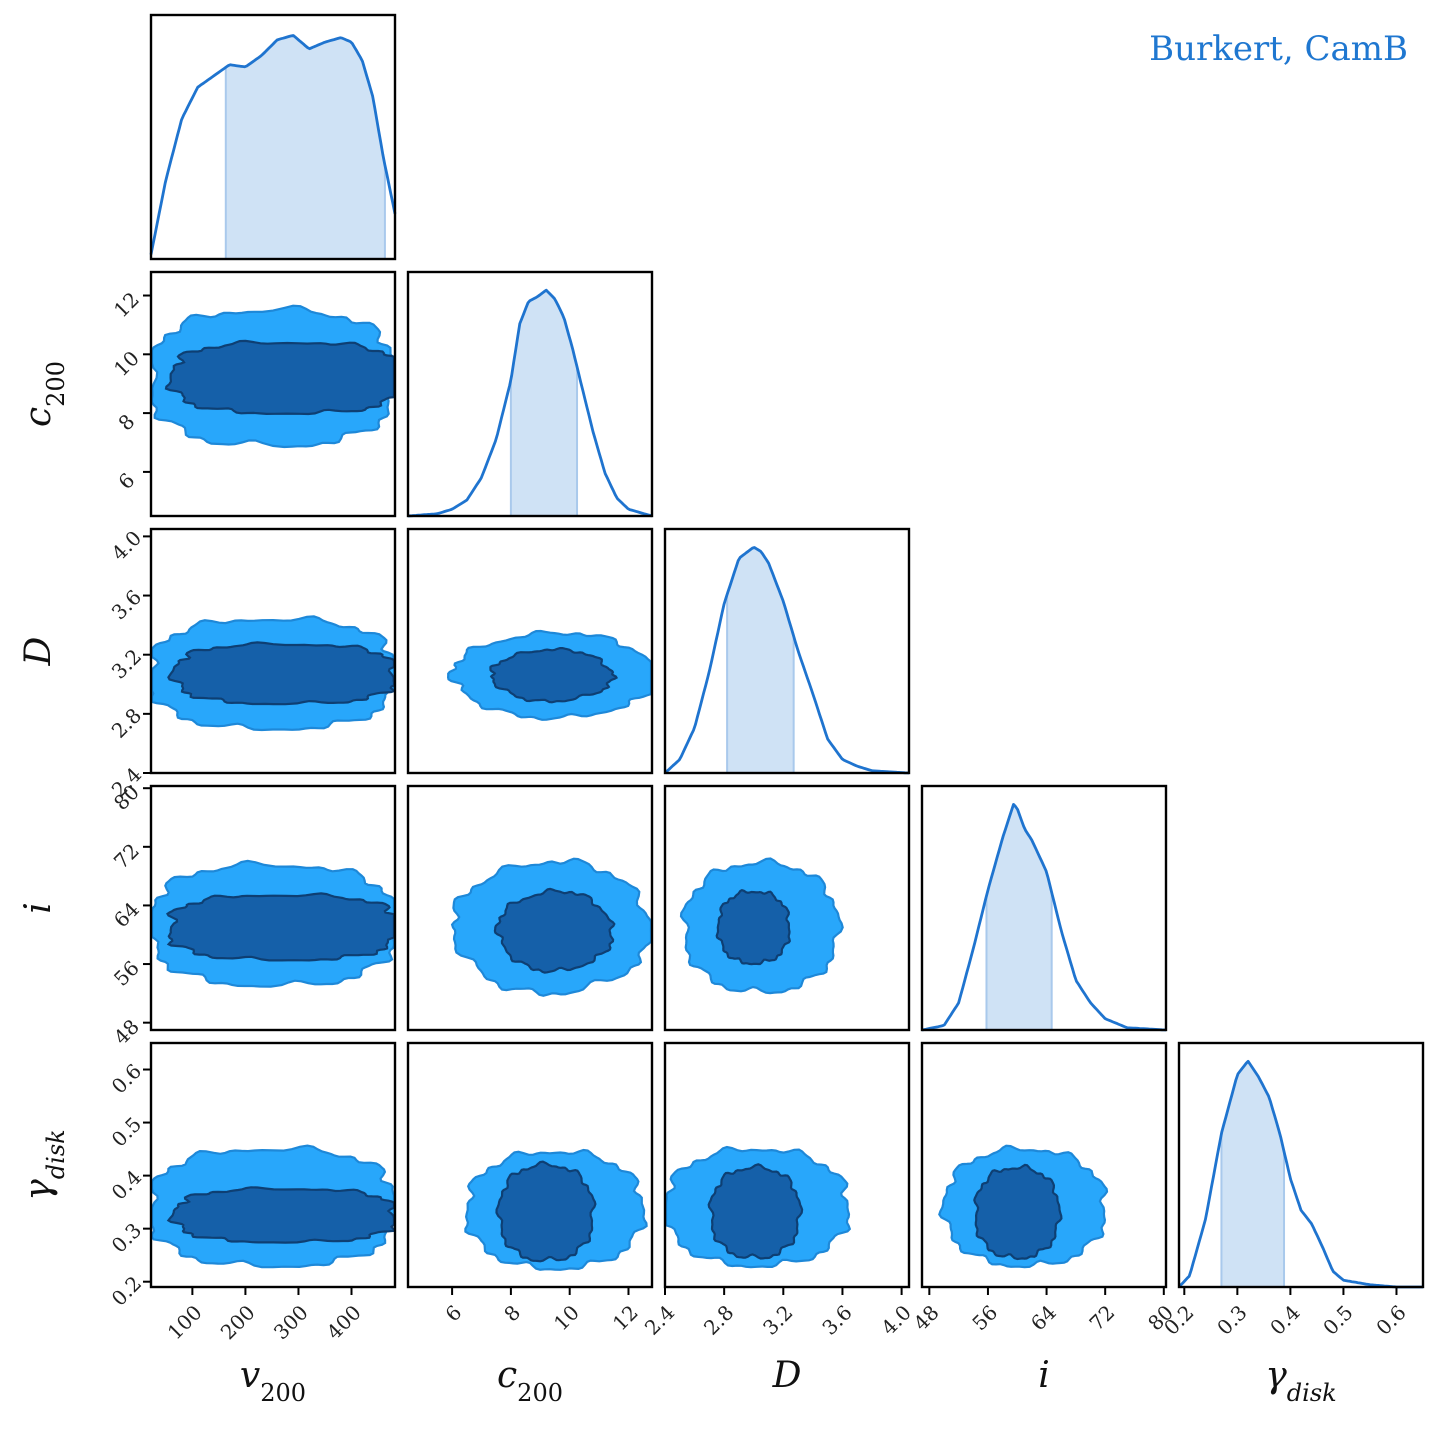  Describe the element at coordinates (126, 304) in the screenshot. I see `y-tick-label-c200: 12` at that location.